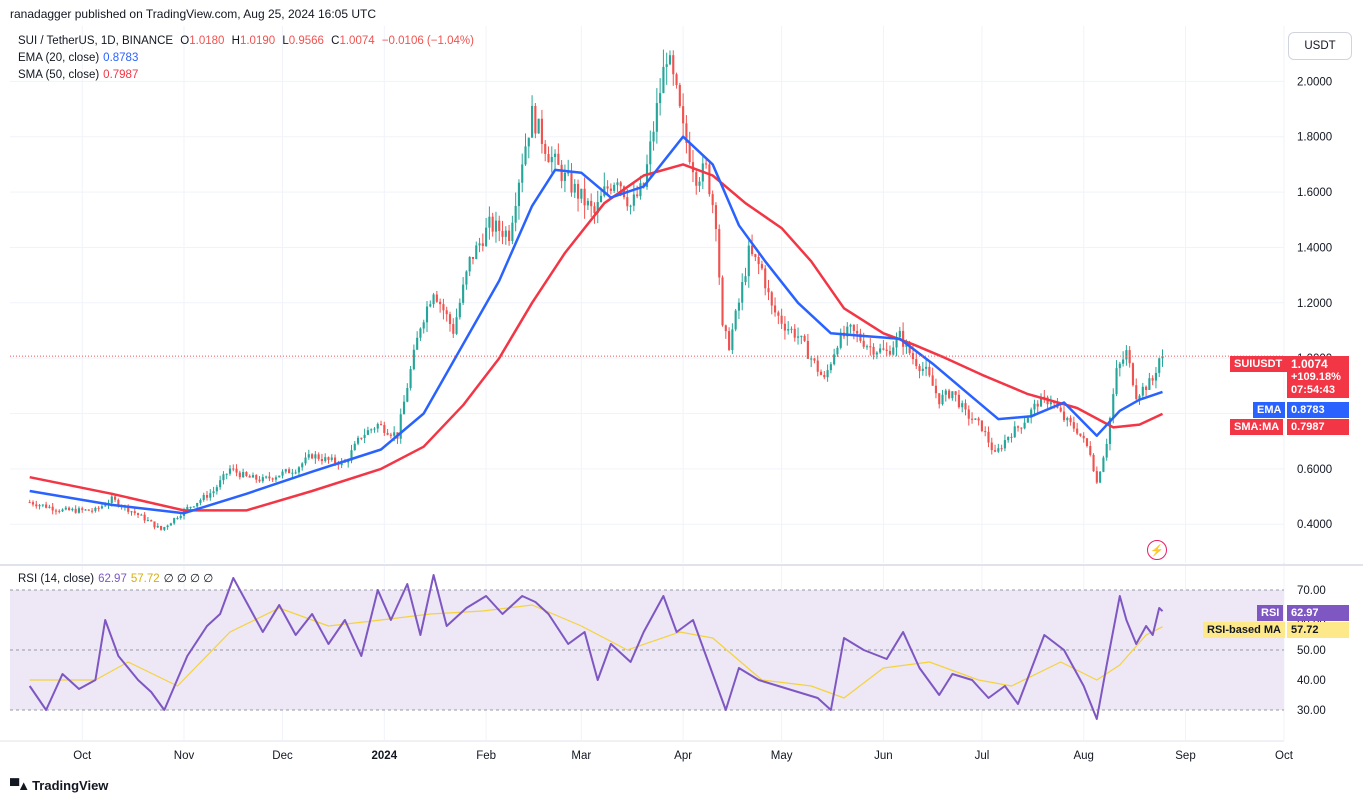 Image resolution: width=1363 pixels, height=804 pixels. Describe the element at coordinates (1314, 138) in the screenshot. I see `y-tick-label: 1.8000` at that location.